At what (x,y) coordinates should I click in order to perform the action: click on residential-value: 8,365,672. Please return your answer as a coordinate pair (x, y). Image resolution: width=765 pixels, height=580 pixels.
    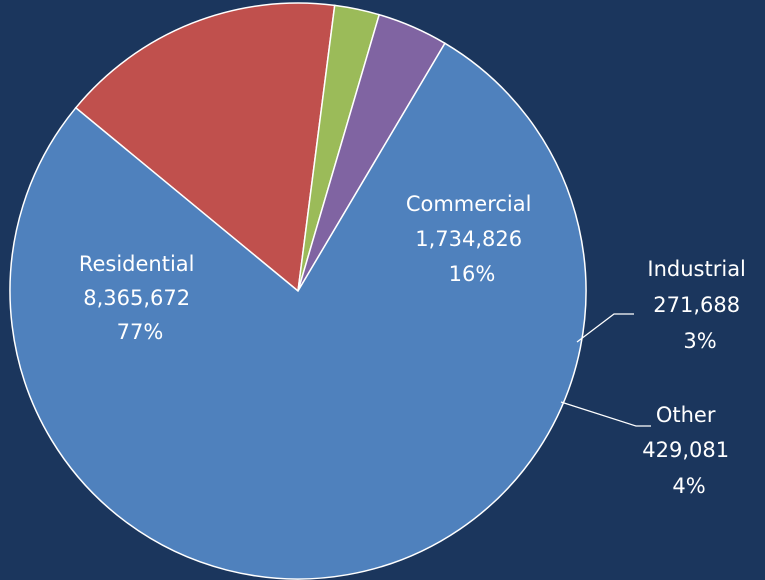
    Looking at the image, I should click on (136, 298).